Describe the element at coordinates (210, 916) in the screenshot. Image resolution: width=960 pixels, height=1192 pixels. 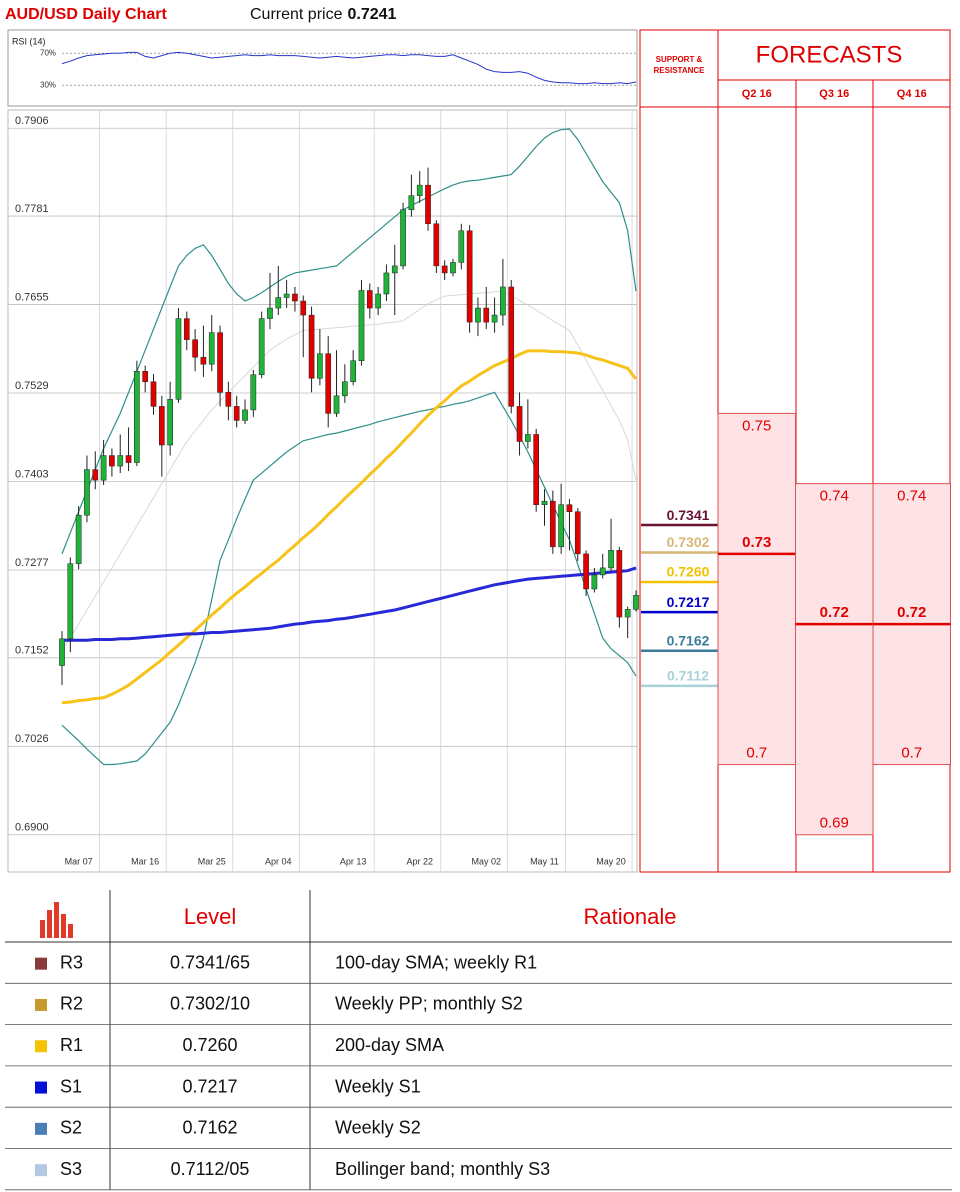
I see `table-header: Level` at that location.